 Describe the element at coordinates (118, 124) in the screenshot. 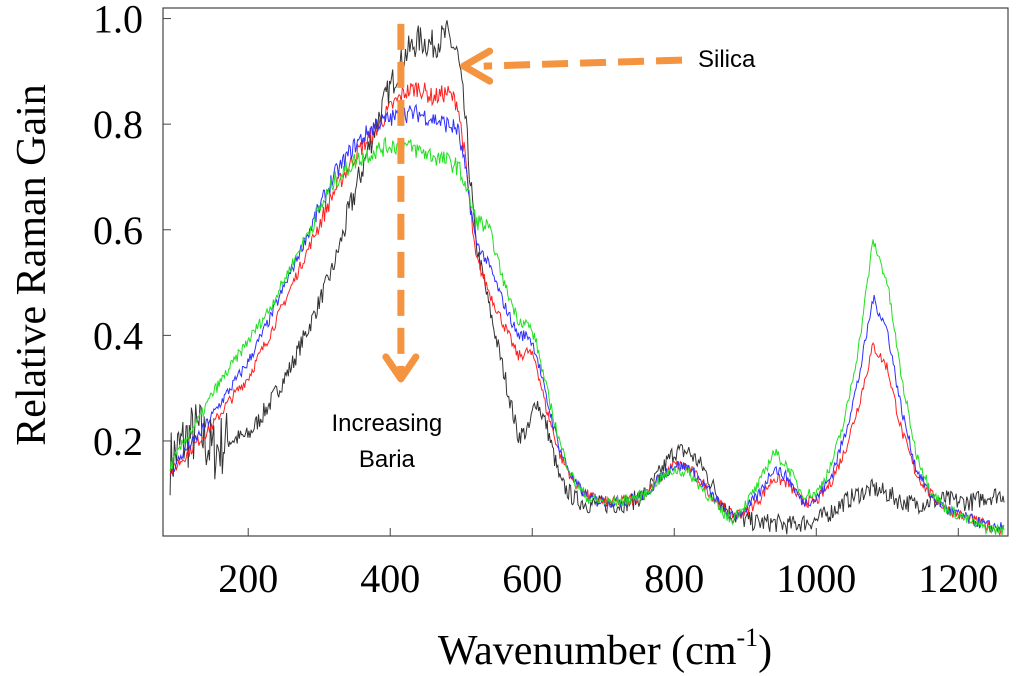

I see `y-tick-label: 0.8` at that location.